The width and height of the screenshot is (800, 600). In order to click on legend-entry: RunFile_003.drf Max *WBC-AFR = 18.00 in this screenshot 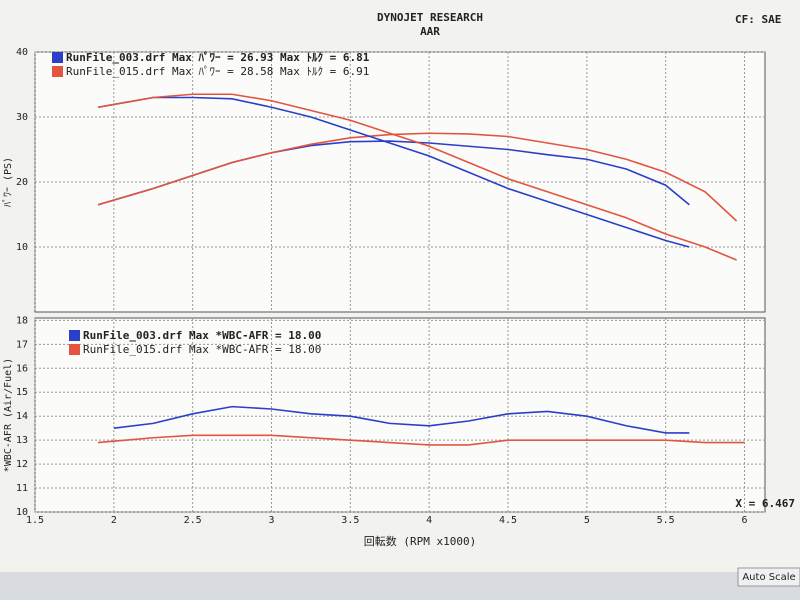, I will do `click(202, 335)`.